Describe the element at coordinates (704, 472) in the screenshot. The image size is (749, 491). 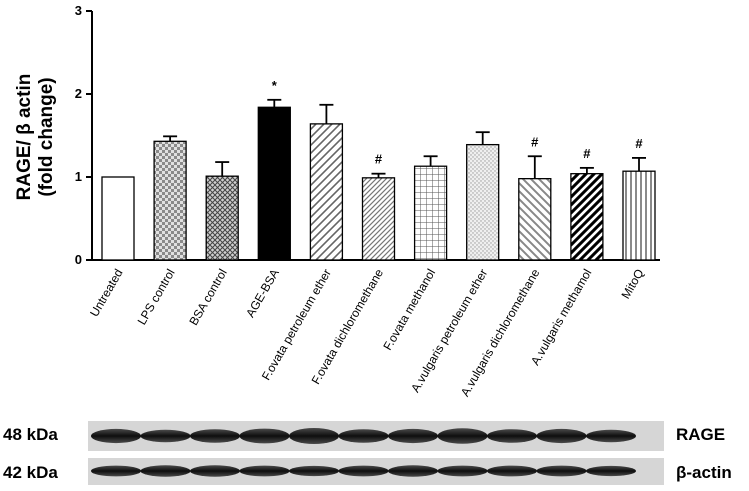
I see `blot-row-2-name: β-actin` at that location.